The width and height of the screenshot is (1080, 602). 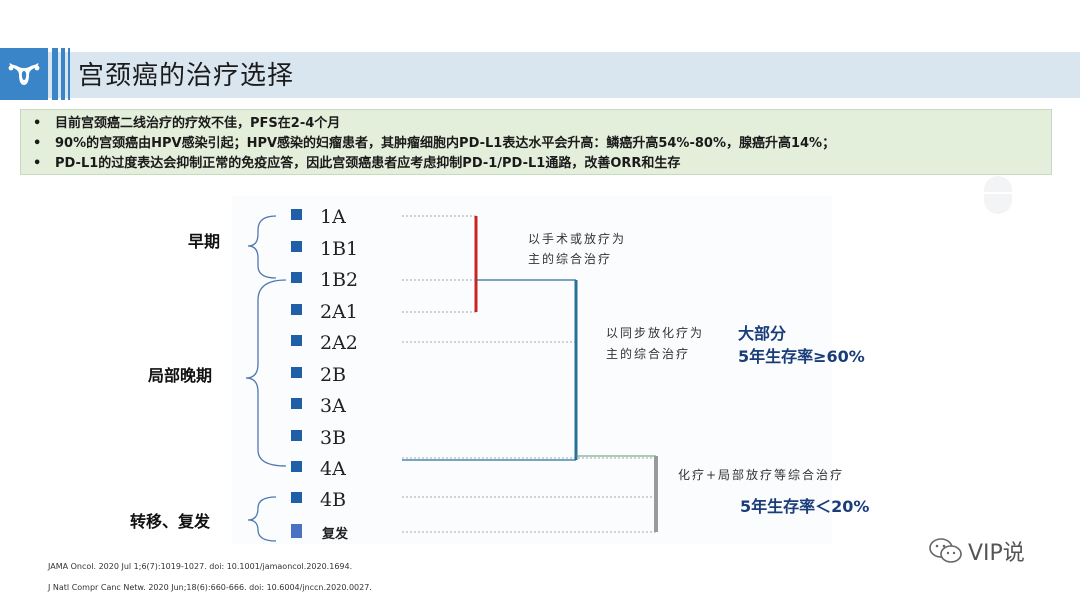 I want to click on treatment-label: 化疗+局部放疗等综合治疗, so click(x=761, y=474).